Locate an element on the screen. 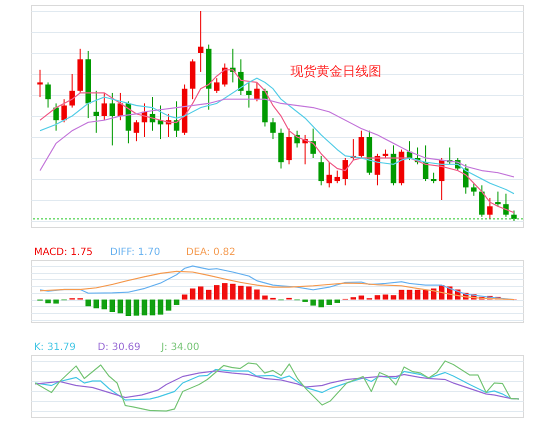 This screenshot has width=550, height=427. text: MACD: 1.75 is located at coordinates (63, 252).